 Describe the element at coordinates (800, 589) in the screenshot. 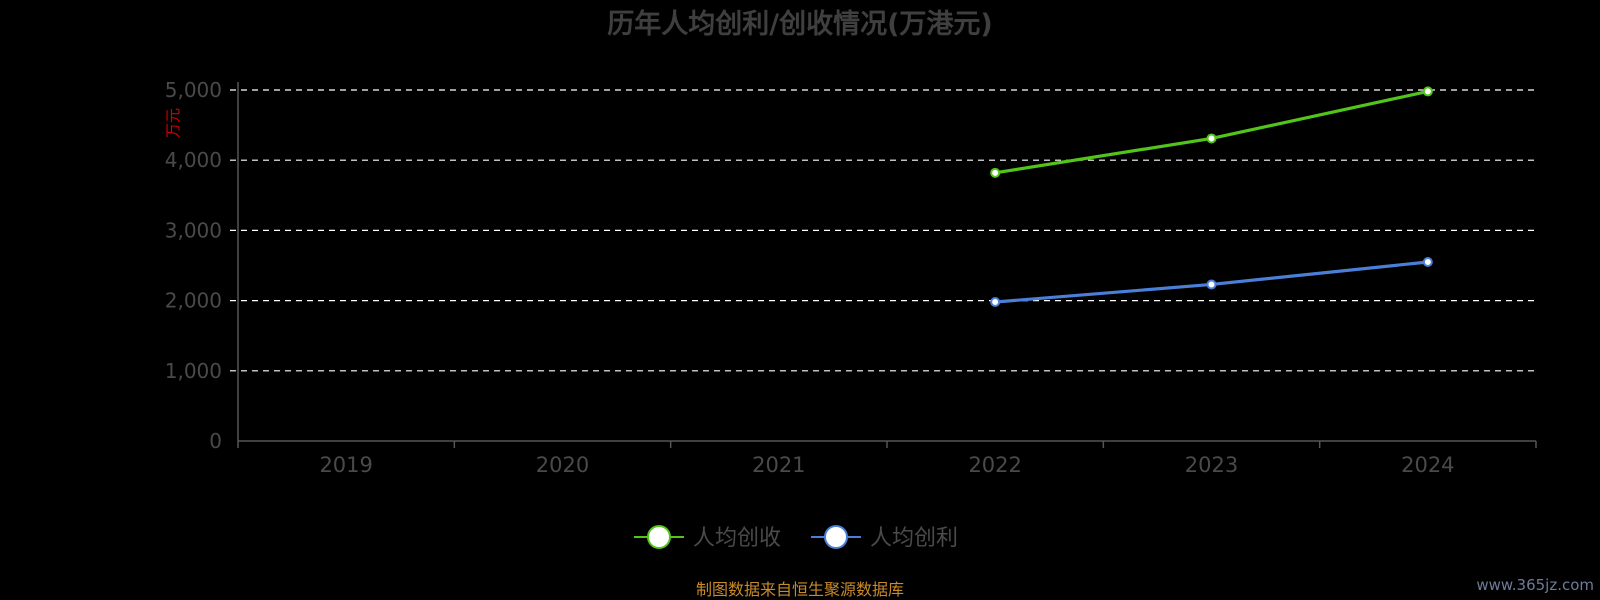

I see `source-note: 制图数据来自恒生聚源数据库` at that location.